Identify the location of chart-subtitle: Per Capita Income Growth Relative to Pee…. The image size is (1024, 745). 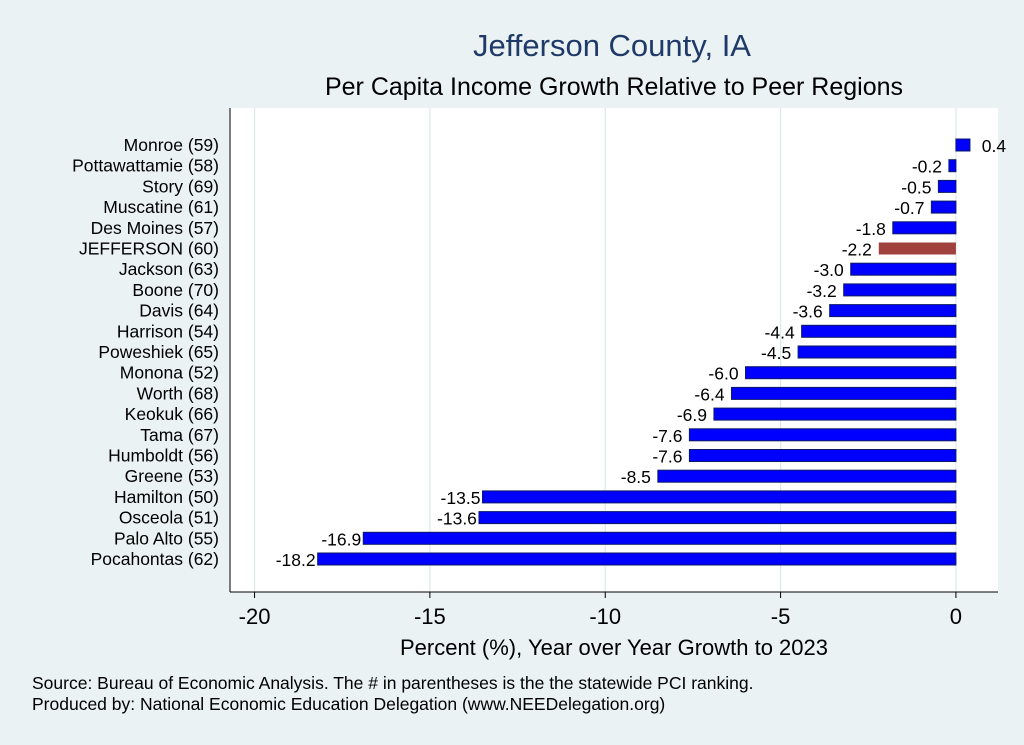
(614, 87).